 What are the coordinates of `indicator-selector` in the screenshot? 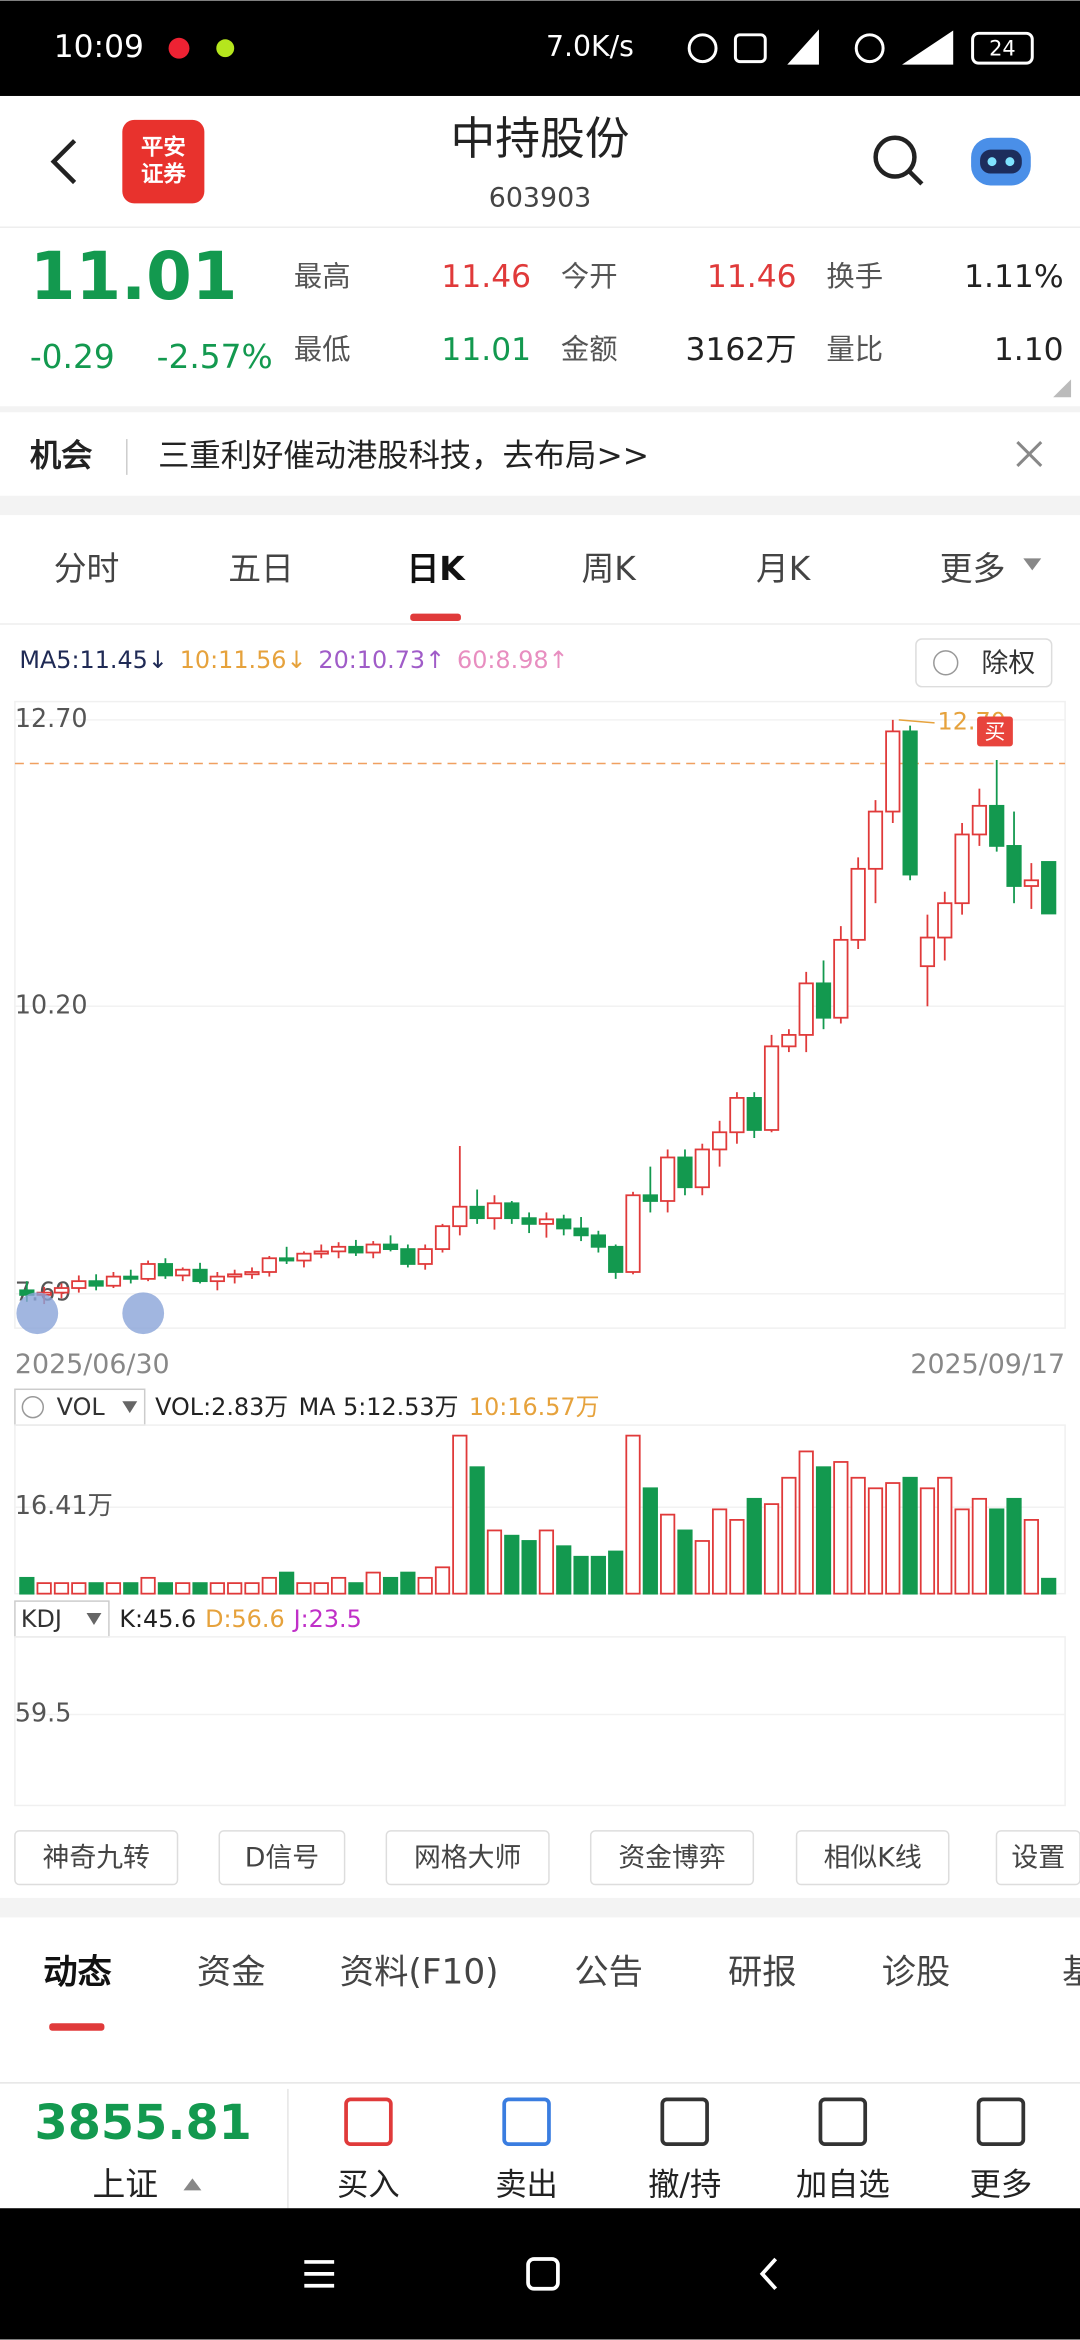 It's located at (80, 1407).